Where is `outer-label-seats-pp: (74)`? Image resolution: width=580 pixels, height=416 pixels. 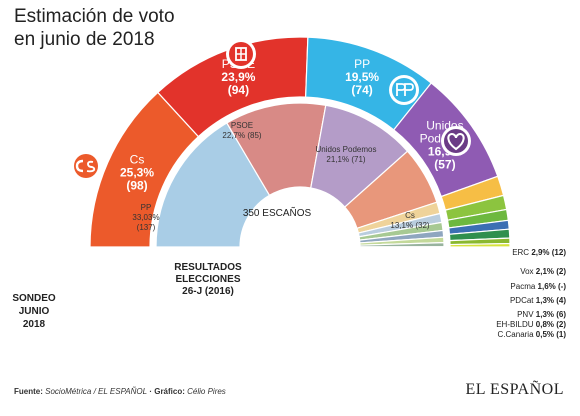 outer-label-seats-pp: (74) is located at coordinates (361, 90).